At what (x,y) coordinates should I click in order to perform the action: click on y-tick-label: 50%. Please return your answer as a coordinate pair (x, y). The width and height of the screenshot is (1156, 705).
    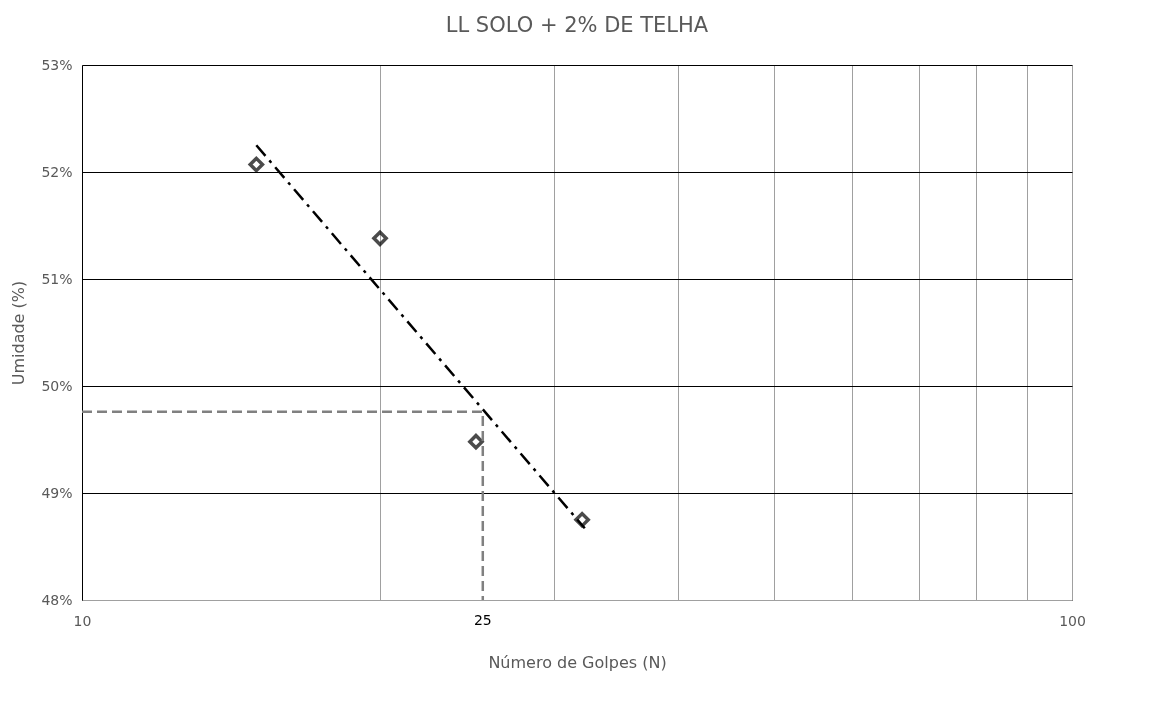
    Looking at the image, I should click on (57, 385).